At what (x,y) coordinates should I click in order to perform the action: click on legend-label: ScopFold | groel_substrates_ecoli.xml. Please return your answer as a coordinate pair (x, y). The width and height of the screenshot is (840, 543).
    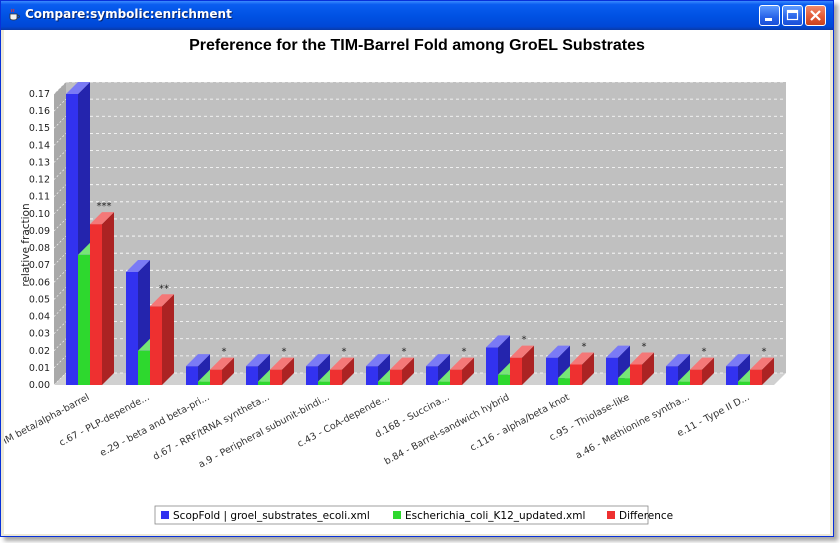
    Looking at the image, I should click on (271, 516).